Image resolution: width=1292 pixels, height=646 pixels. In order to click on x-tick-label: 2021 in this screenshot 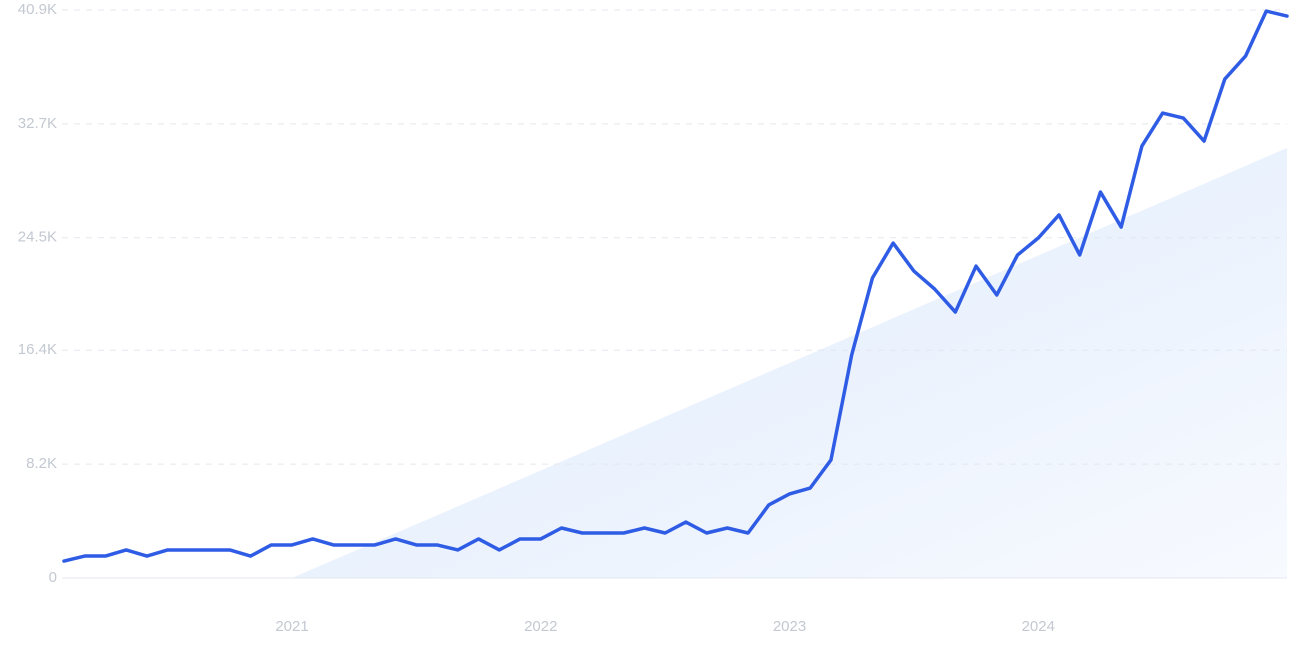, I will do `click(291, 626)`.